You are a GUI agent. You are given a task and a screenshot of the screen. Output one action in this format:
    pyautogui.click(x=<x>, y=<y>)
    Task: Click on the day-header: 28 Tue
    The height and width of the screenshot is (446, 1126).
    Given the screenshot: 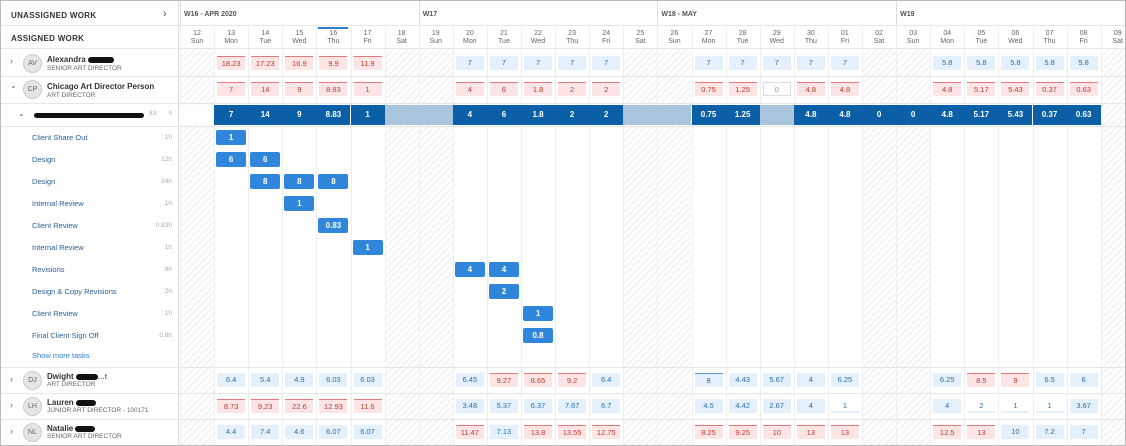 What is the action you would take?
    pyautogui.click(x=743, y=38)
    